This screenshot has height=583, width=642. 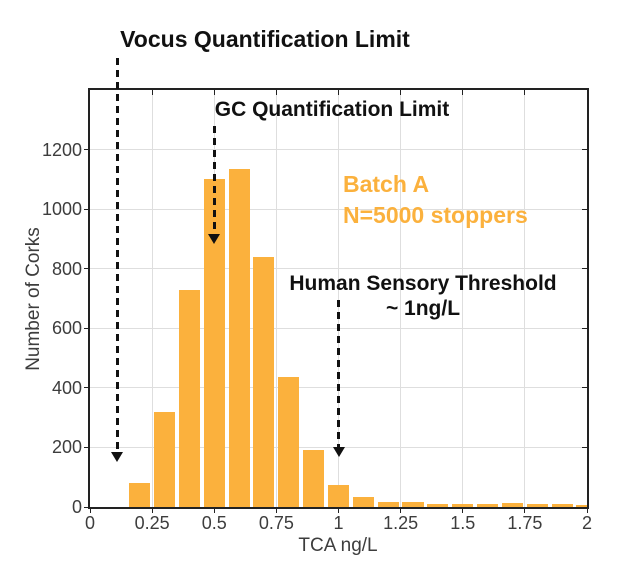 What do you see at coordinates (152, 523) in the screenshot?
I see `x-tick-label: 0.25` at bounding box center [152, 523].